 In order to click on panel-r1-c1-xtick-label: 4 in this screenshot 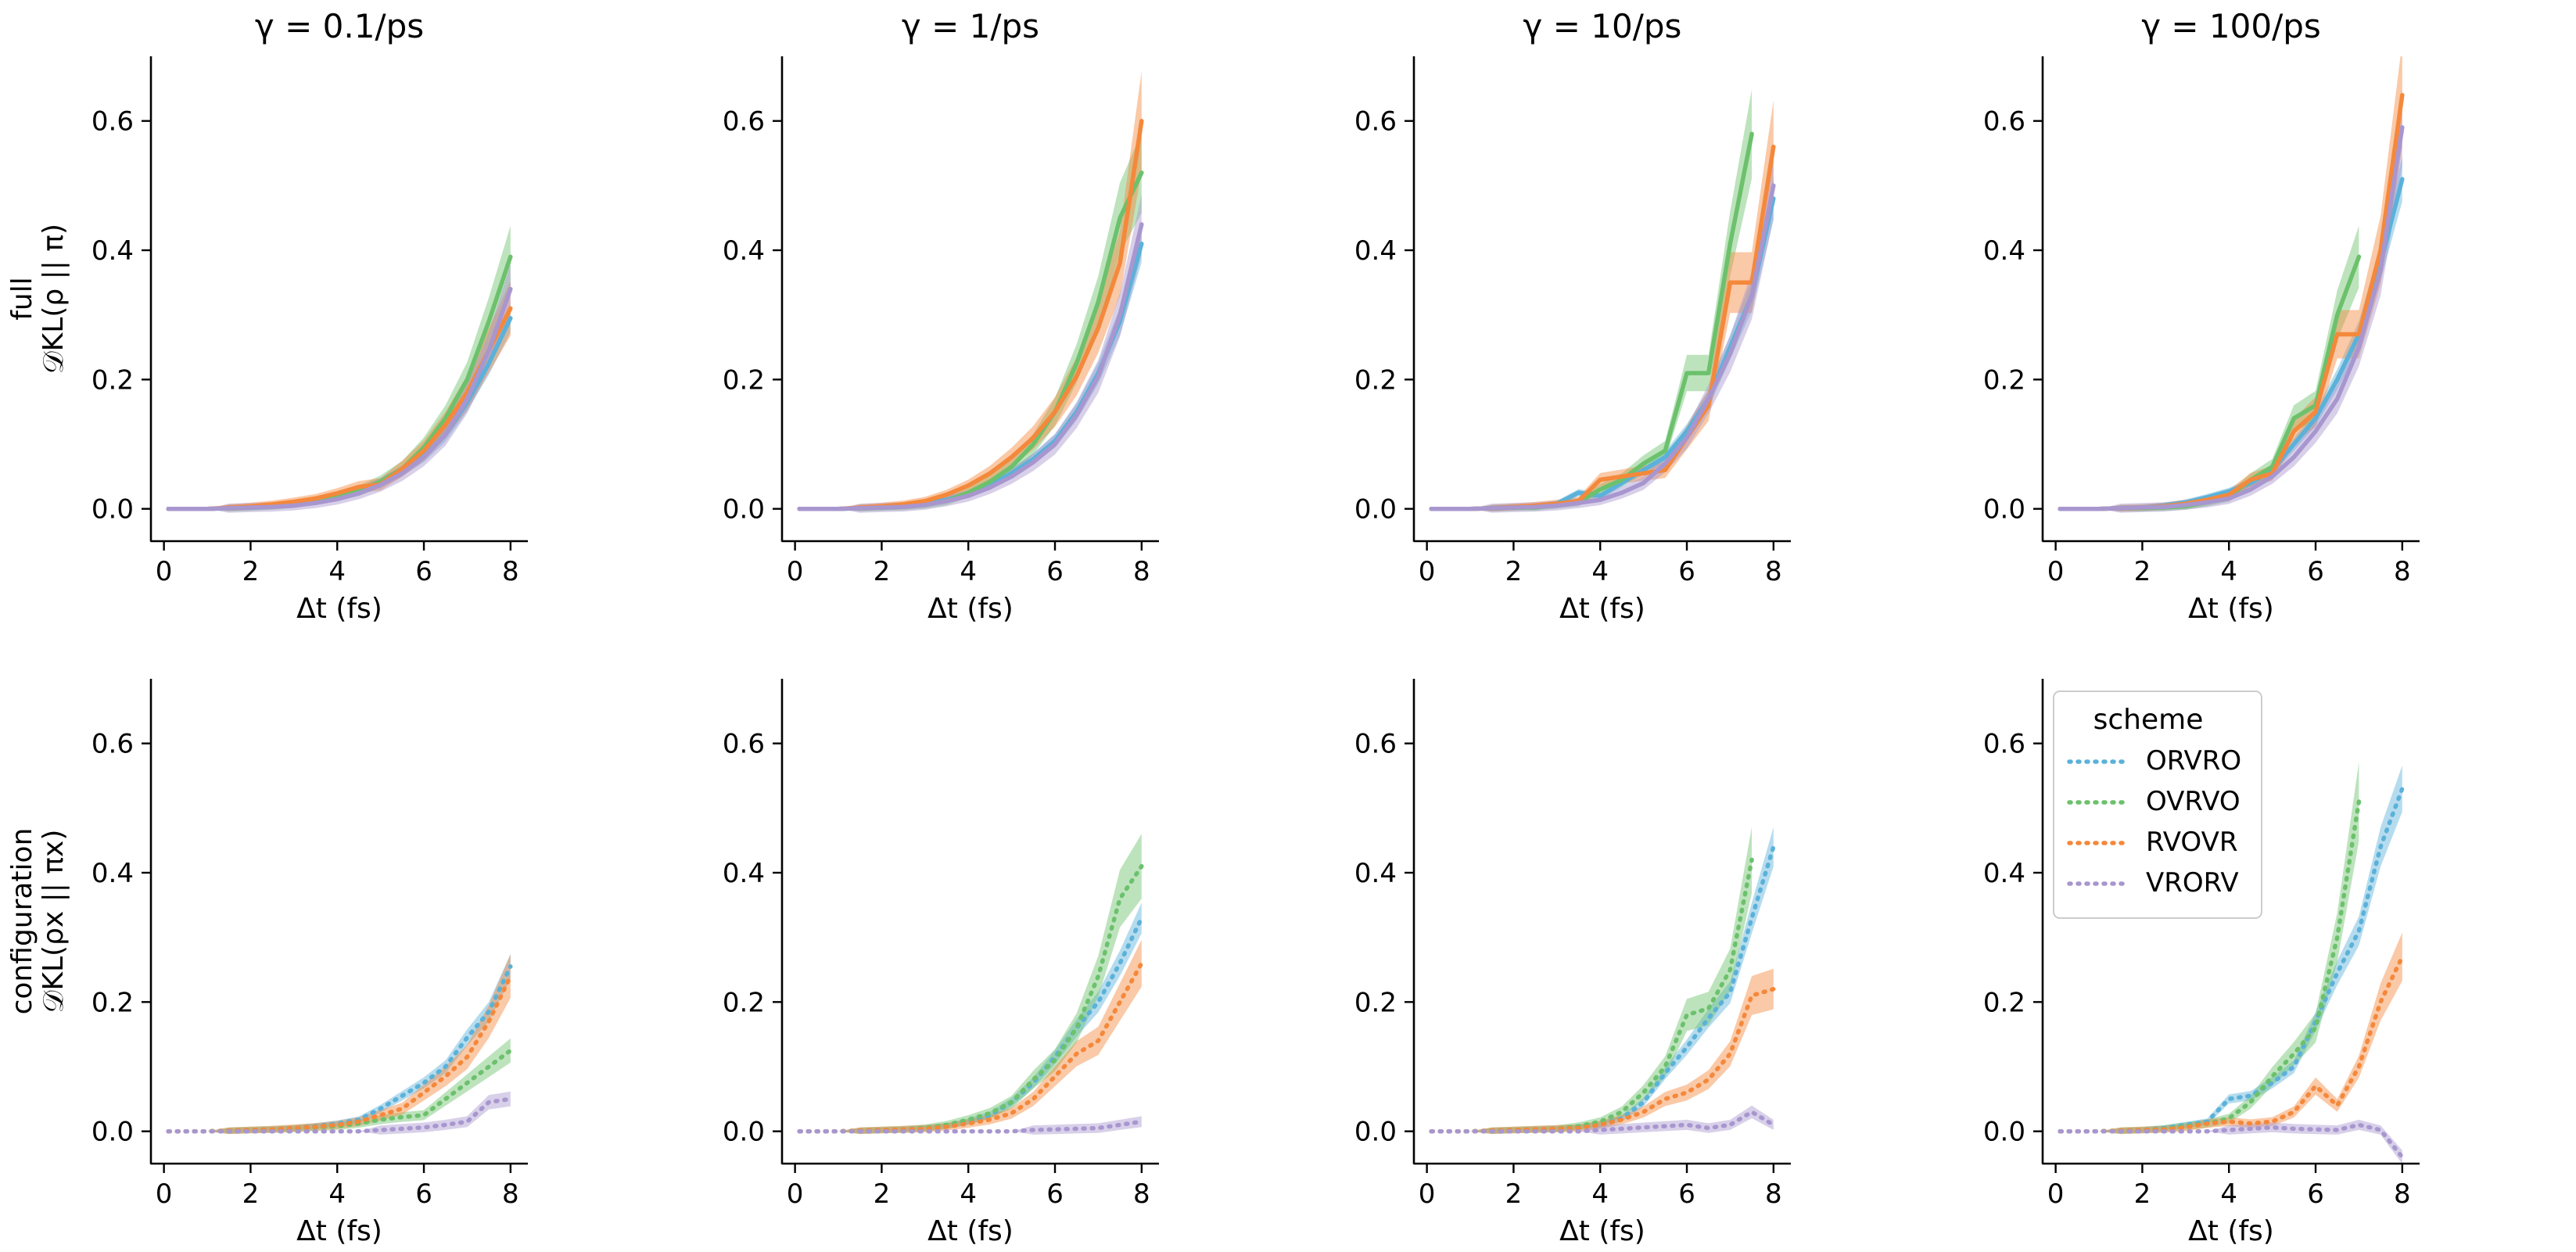, I will do `click(969, 1194)`.